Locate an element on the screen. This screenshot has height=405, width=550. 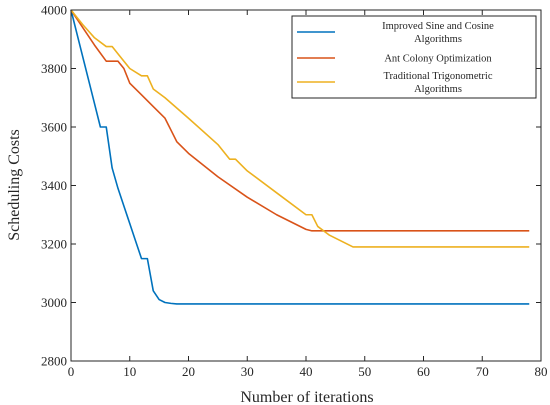
x-tick-label: 70 is located at coordinates (482, 371).